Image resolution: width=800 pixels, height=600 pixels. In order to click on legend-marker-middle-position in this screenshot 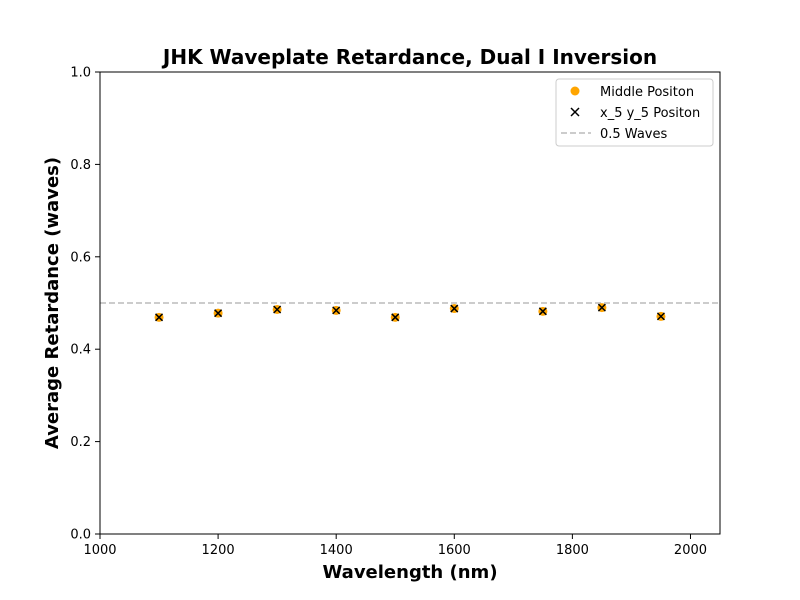, I will do `click(575, 91)`.